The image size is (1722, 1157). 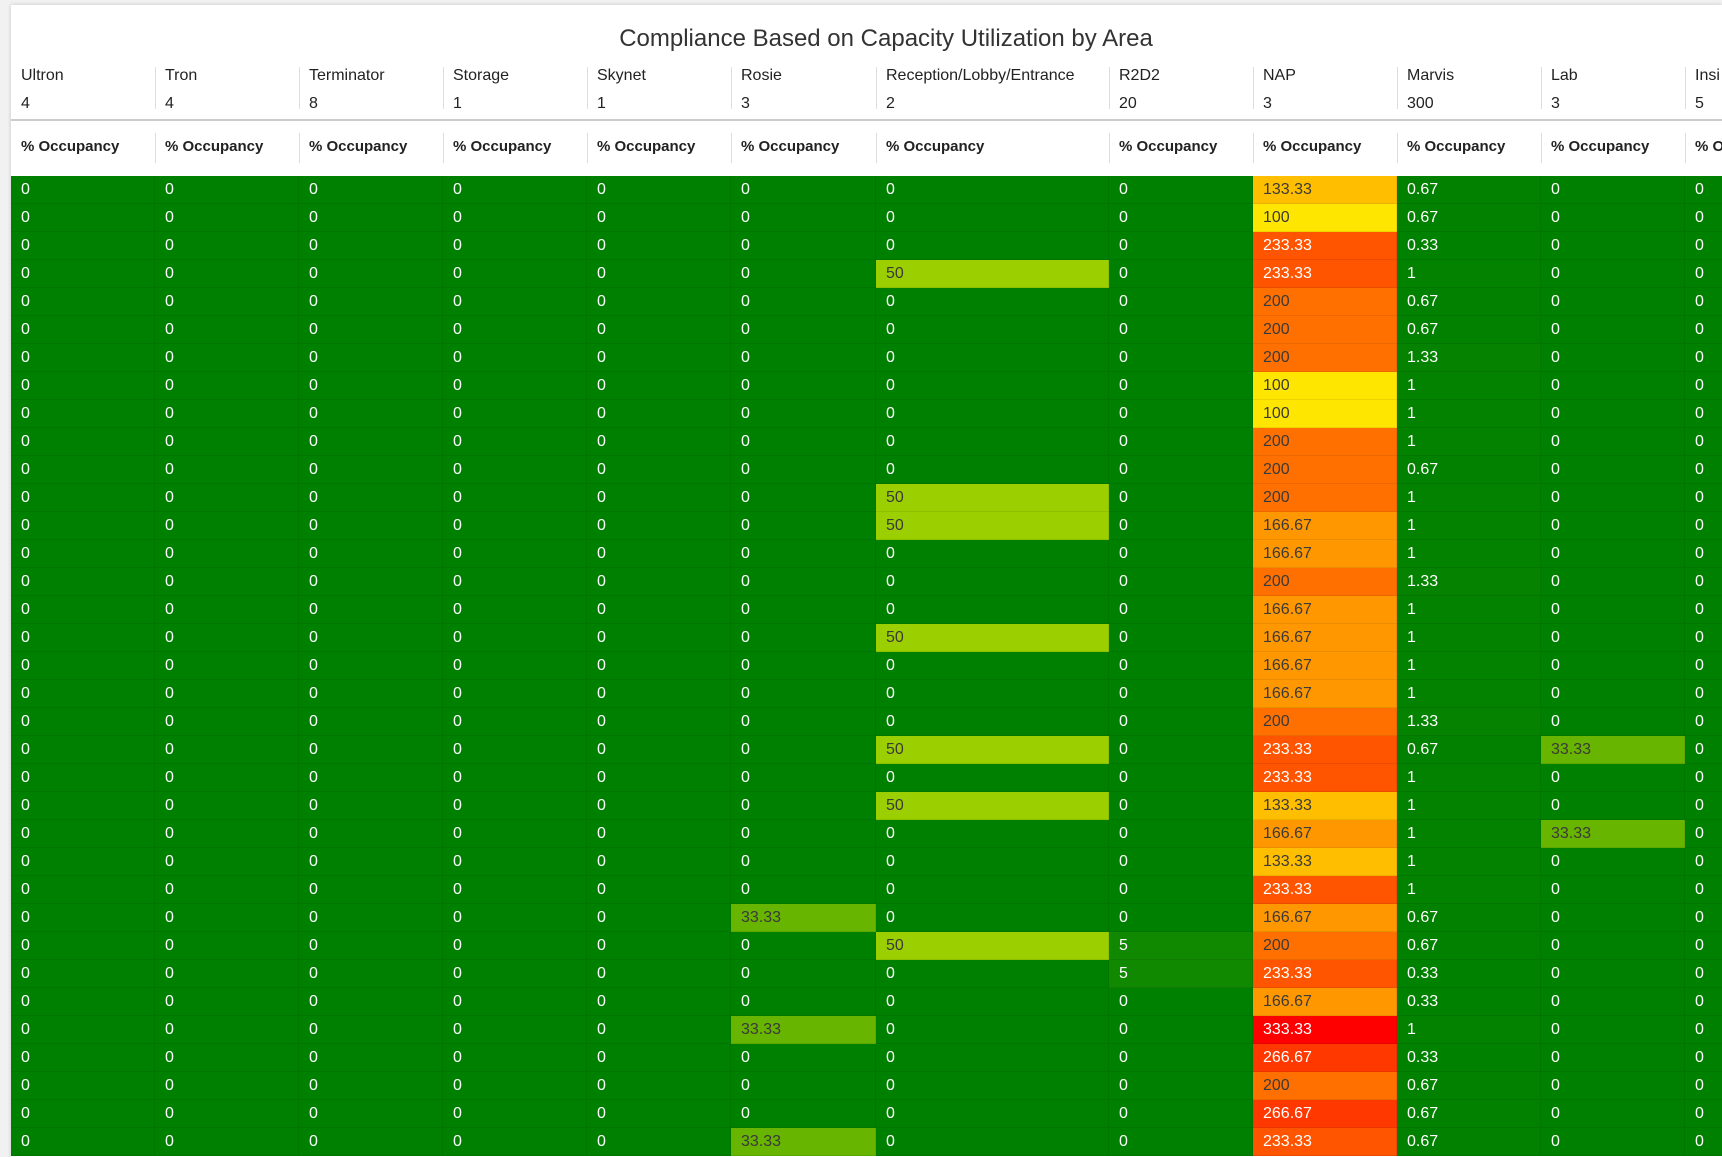 I want to click on occupancy-cell: 0.67, so click(x=1469, y=946).